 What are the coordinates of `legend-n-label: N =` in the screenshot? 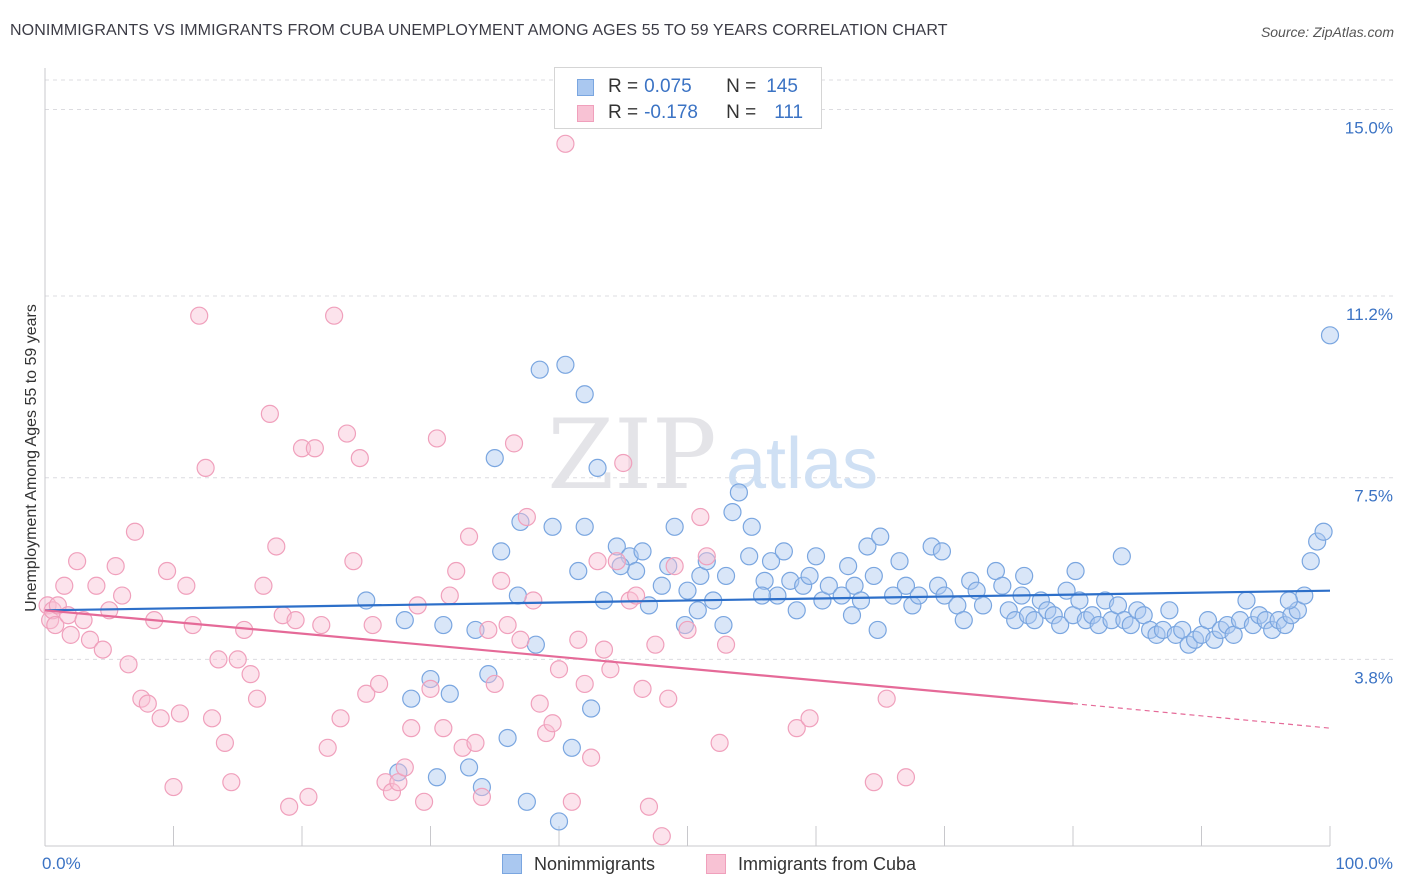 It's located at (741, 86).